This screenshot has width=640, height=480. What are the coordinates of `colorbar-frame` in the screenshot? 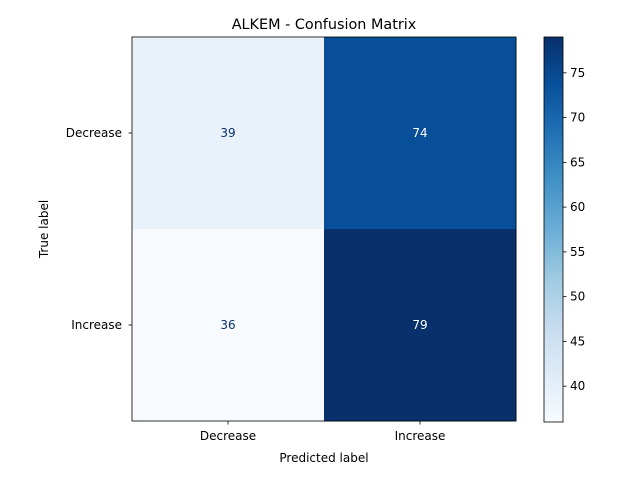 It's located at (553, 229).